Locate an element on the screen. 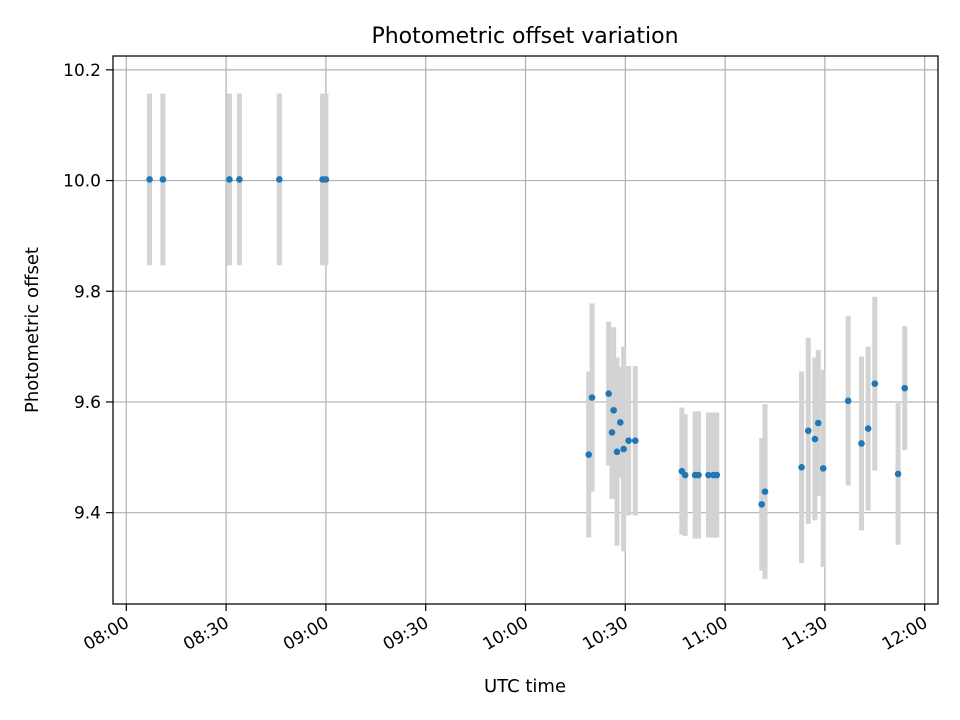 Image resolution: width=960 pixels, height=720 pixels. y-tick-label: 10.2 is located at coordinates (82, 71).